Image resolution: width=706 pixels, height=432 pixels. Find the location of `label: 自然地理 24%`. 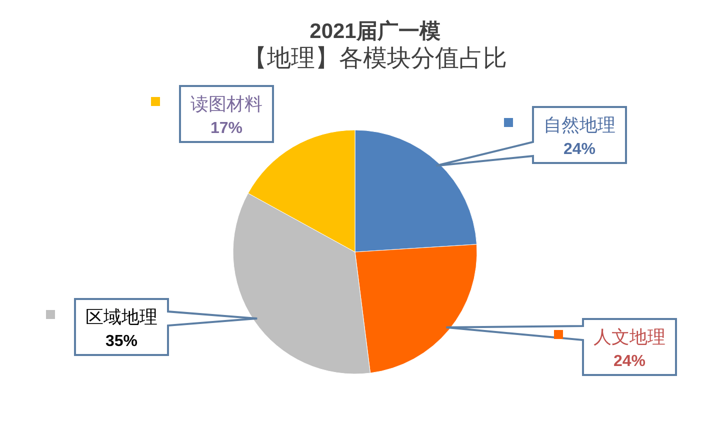

label: 自然地理 24% is located at coordinates (531, 136).